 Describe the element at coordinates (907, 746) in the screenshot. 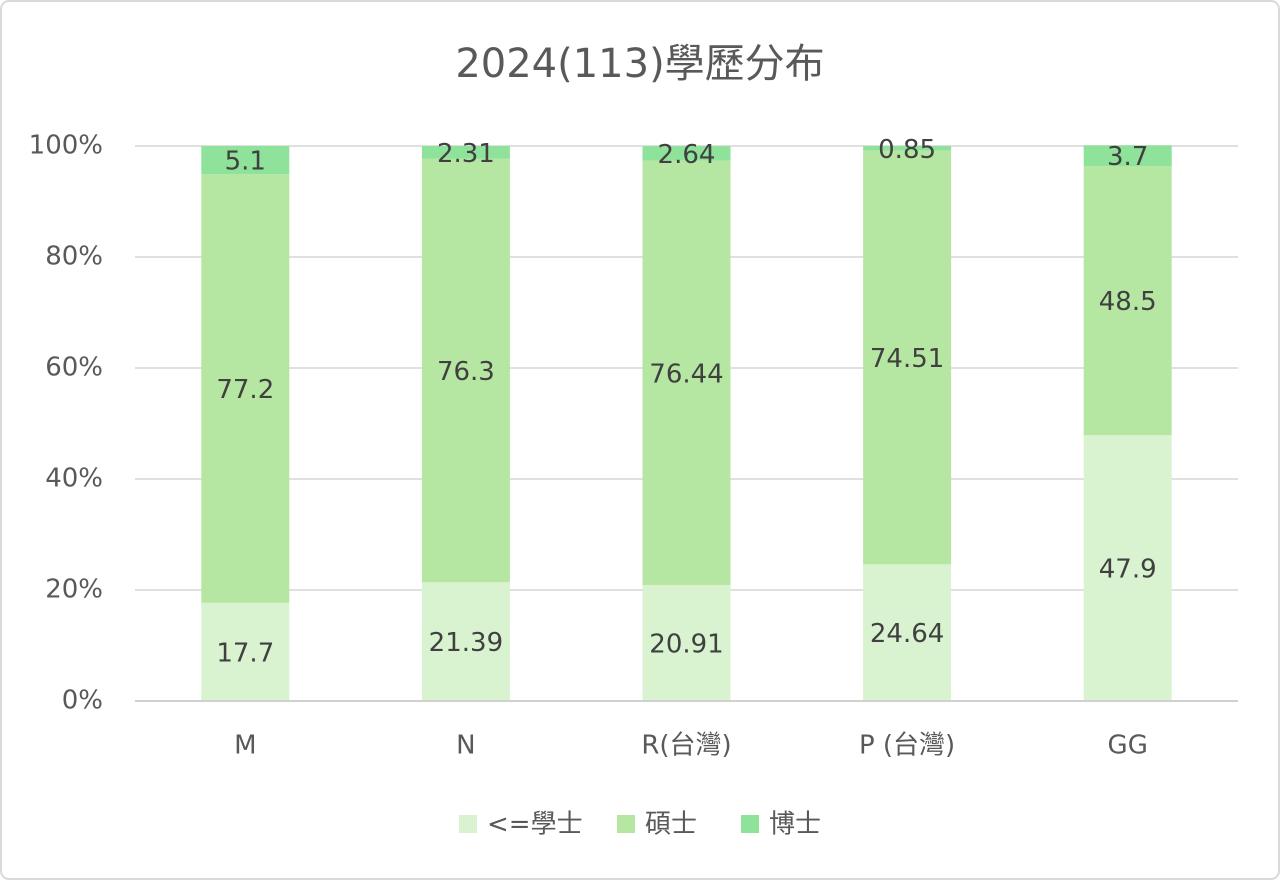

I see `x-tick-label: P (台灣)` at that location.